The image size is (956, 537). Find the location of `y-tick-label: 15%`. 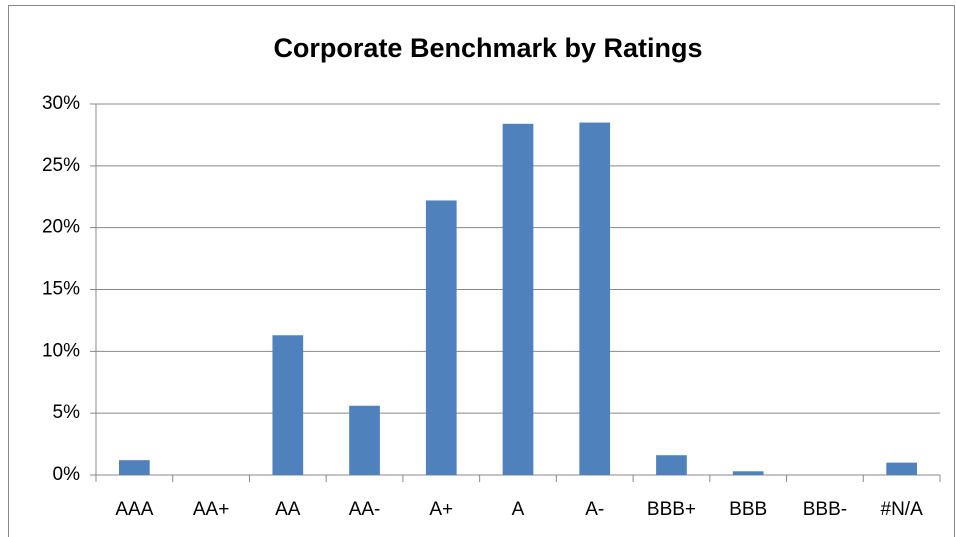

y-tick-label: 15% is located at coordinates (61, 289).